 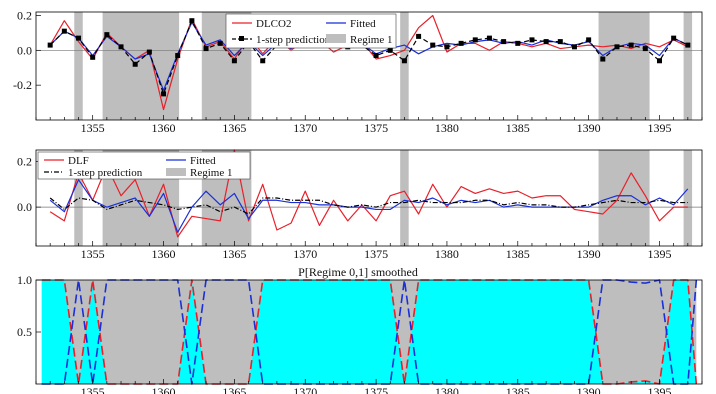 I want to click on x-tick-label: 1360, so click(x=164, y=389).